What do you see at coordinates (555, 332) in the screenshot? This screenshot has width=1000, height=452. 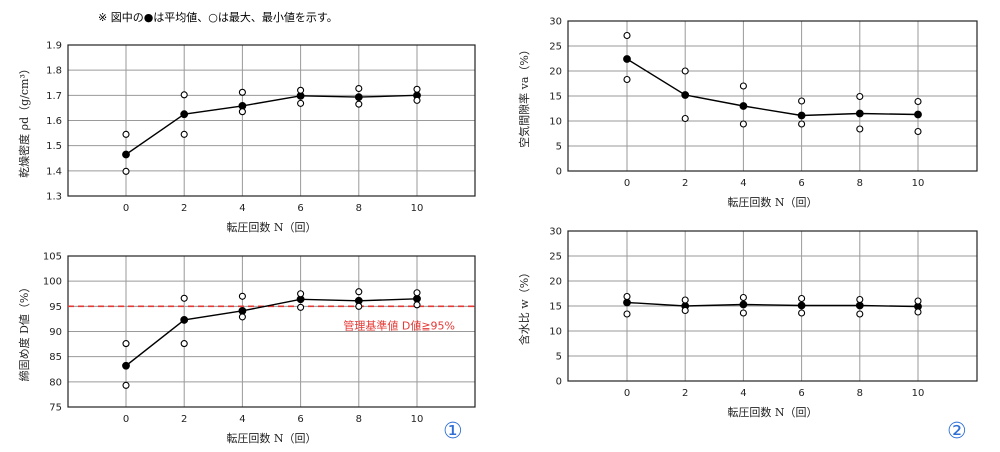 I see `y-tick-label: 10` at bounding box center [555, 332].